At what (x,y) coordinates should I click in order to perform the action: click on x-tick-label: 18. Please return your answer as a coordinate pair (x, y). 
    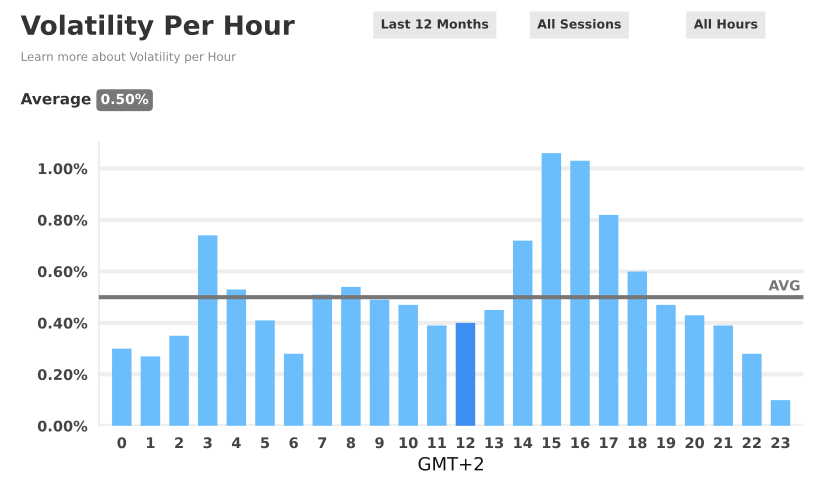
    Looking at the image, I should click on (637, 442).